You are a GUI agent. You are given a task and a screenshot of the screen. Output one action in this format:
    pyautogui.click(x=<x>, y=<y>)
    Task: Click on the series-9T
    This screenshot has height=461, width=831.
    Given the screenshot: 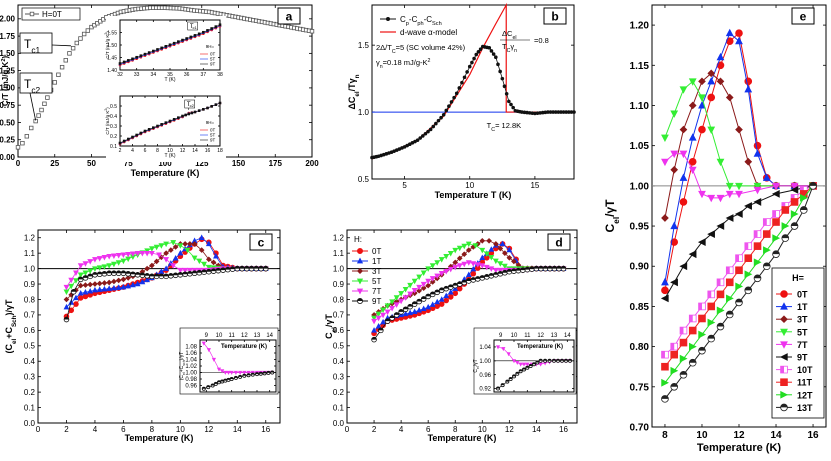 What is the action you would take?
    pyautogui.click(x=170, y=123)
    